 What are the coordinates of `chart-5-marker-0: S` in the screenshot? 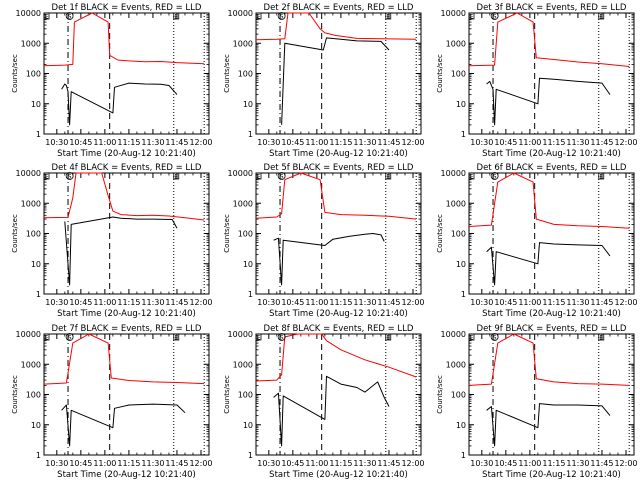 It's located at (494, 176).